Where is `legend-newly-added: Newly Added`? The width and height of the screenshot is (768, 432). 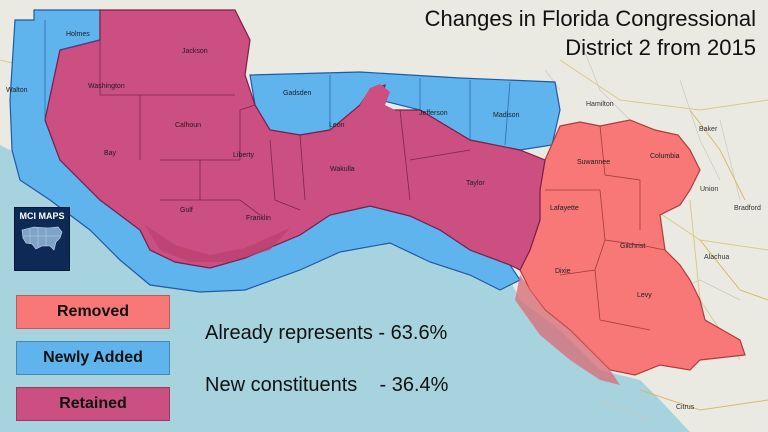
legend-newly-added: Newly Added is located at coordinates (93, 358).